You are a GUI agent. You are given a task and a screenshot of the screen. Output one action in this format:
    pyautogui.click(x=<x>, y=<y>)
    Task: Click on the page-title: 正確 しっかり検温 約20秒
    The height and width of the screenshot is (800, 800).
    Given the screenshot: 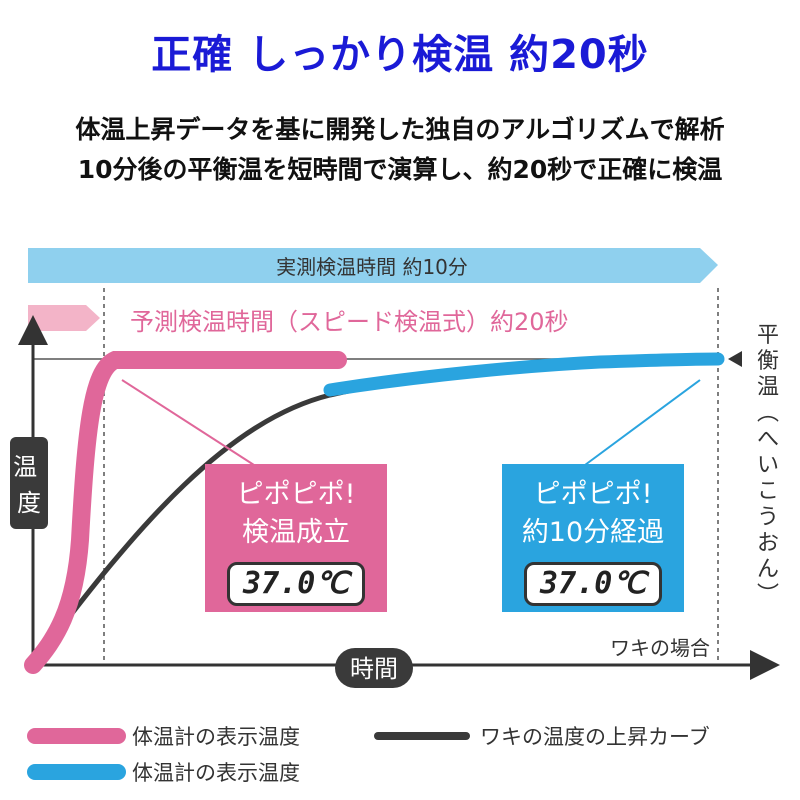 What is the action you would take?
    pyautogui.click(x=400, y=55)
    